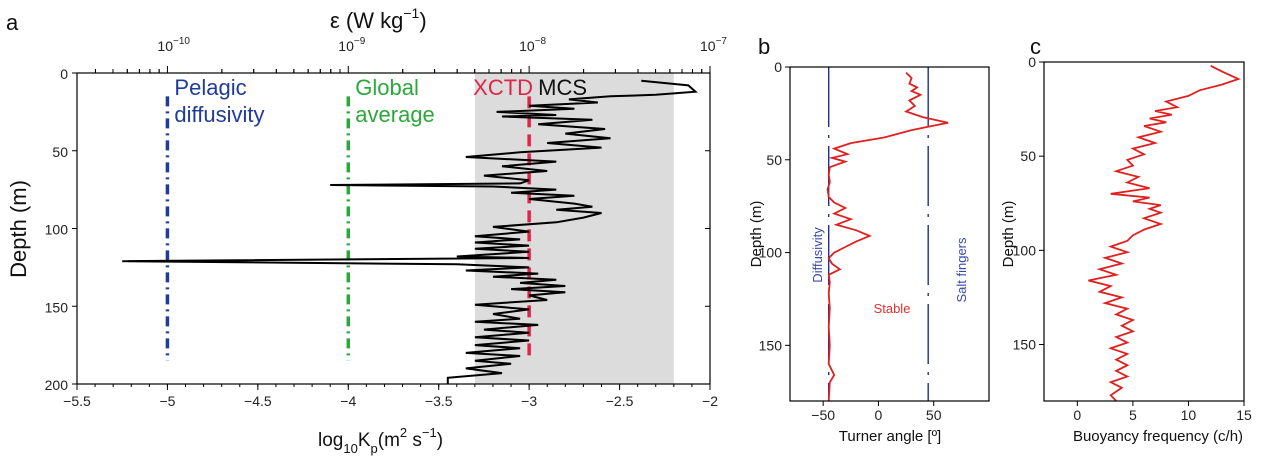 The width and height of the screenshot is (1265, 464). I want to click on y-axis-title-b: Depth (m), so click(756, 234).